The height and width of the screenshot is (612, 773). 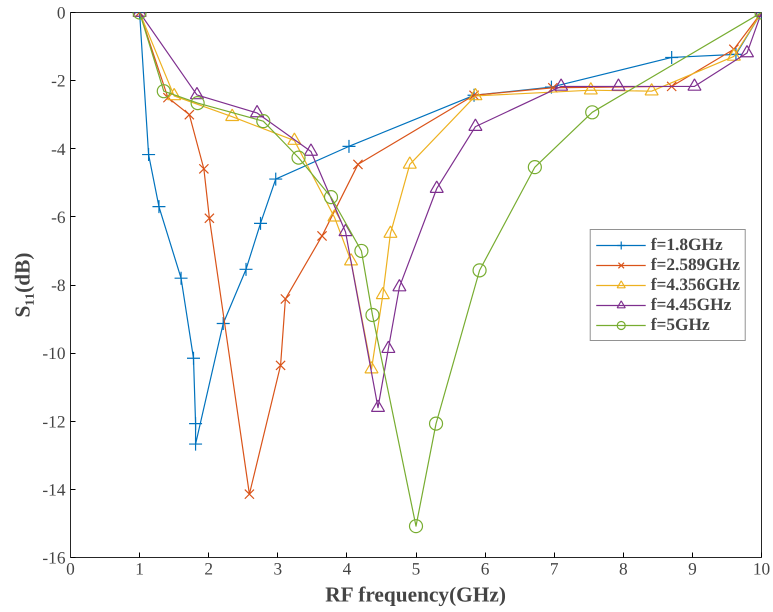 I want to click on y-axis-title: S₁₁(dB), so click(x=22, y=285).